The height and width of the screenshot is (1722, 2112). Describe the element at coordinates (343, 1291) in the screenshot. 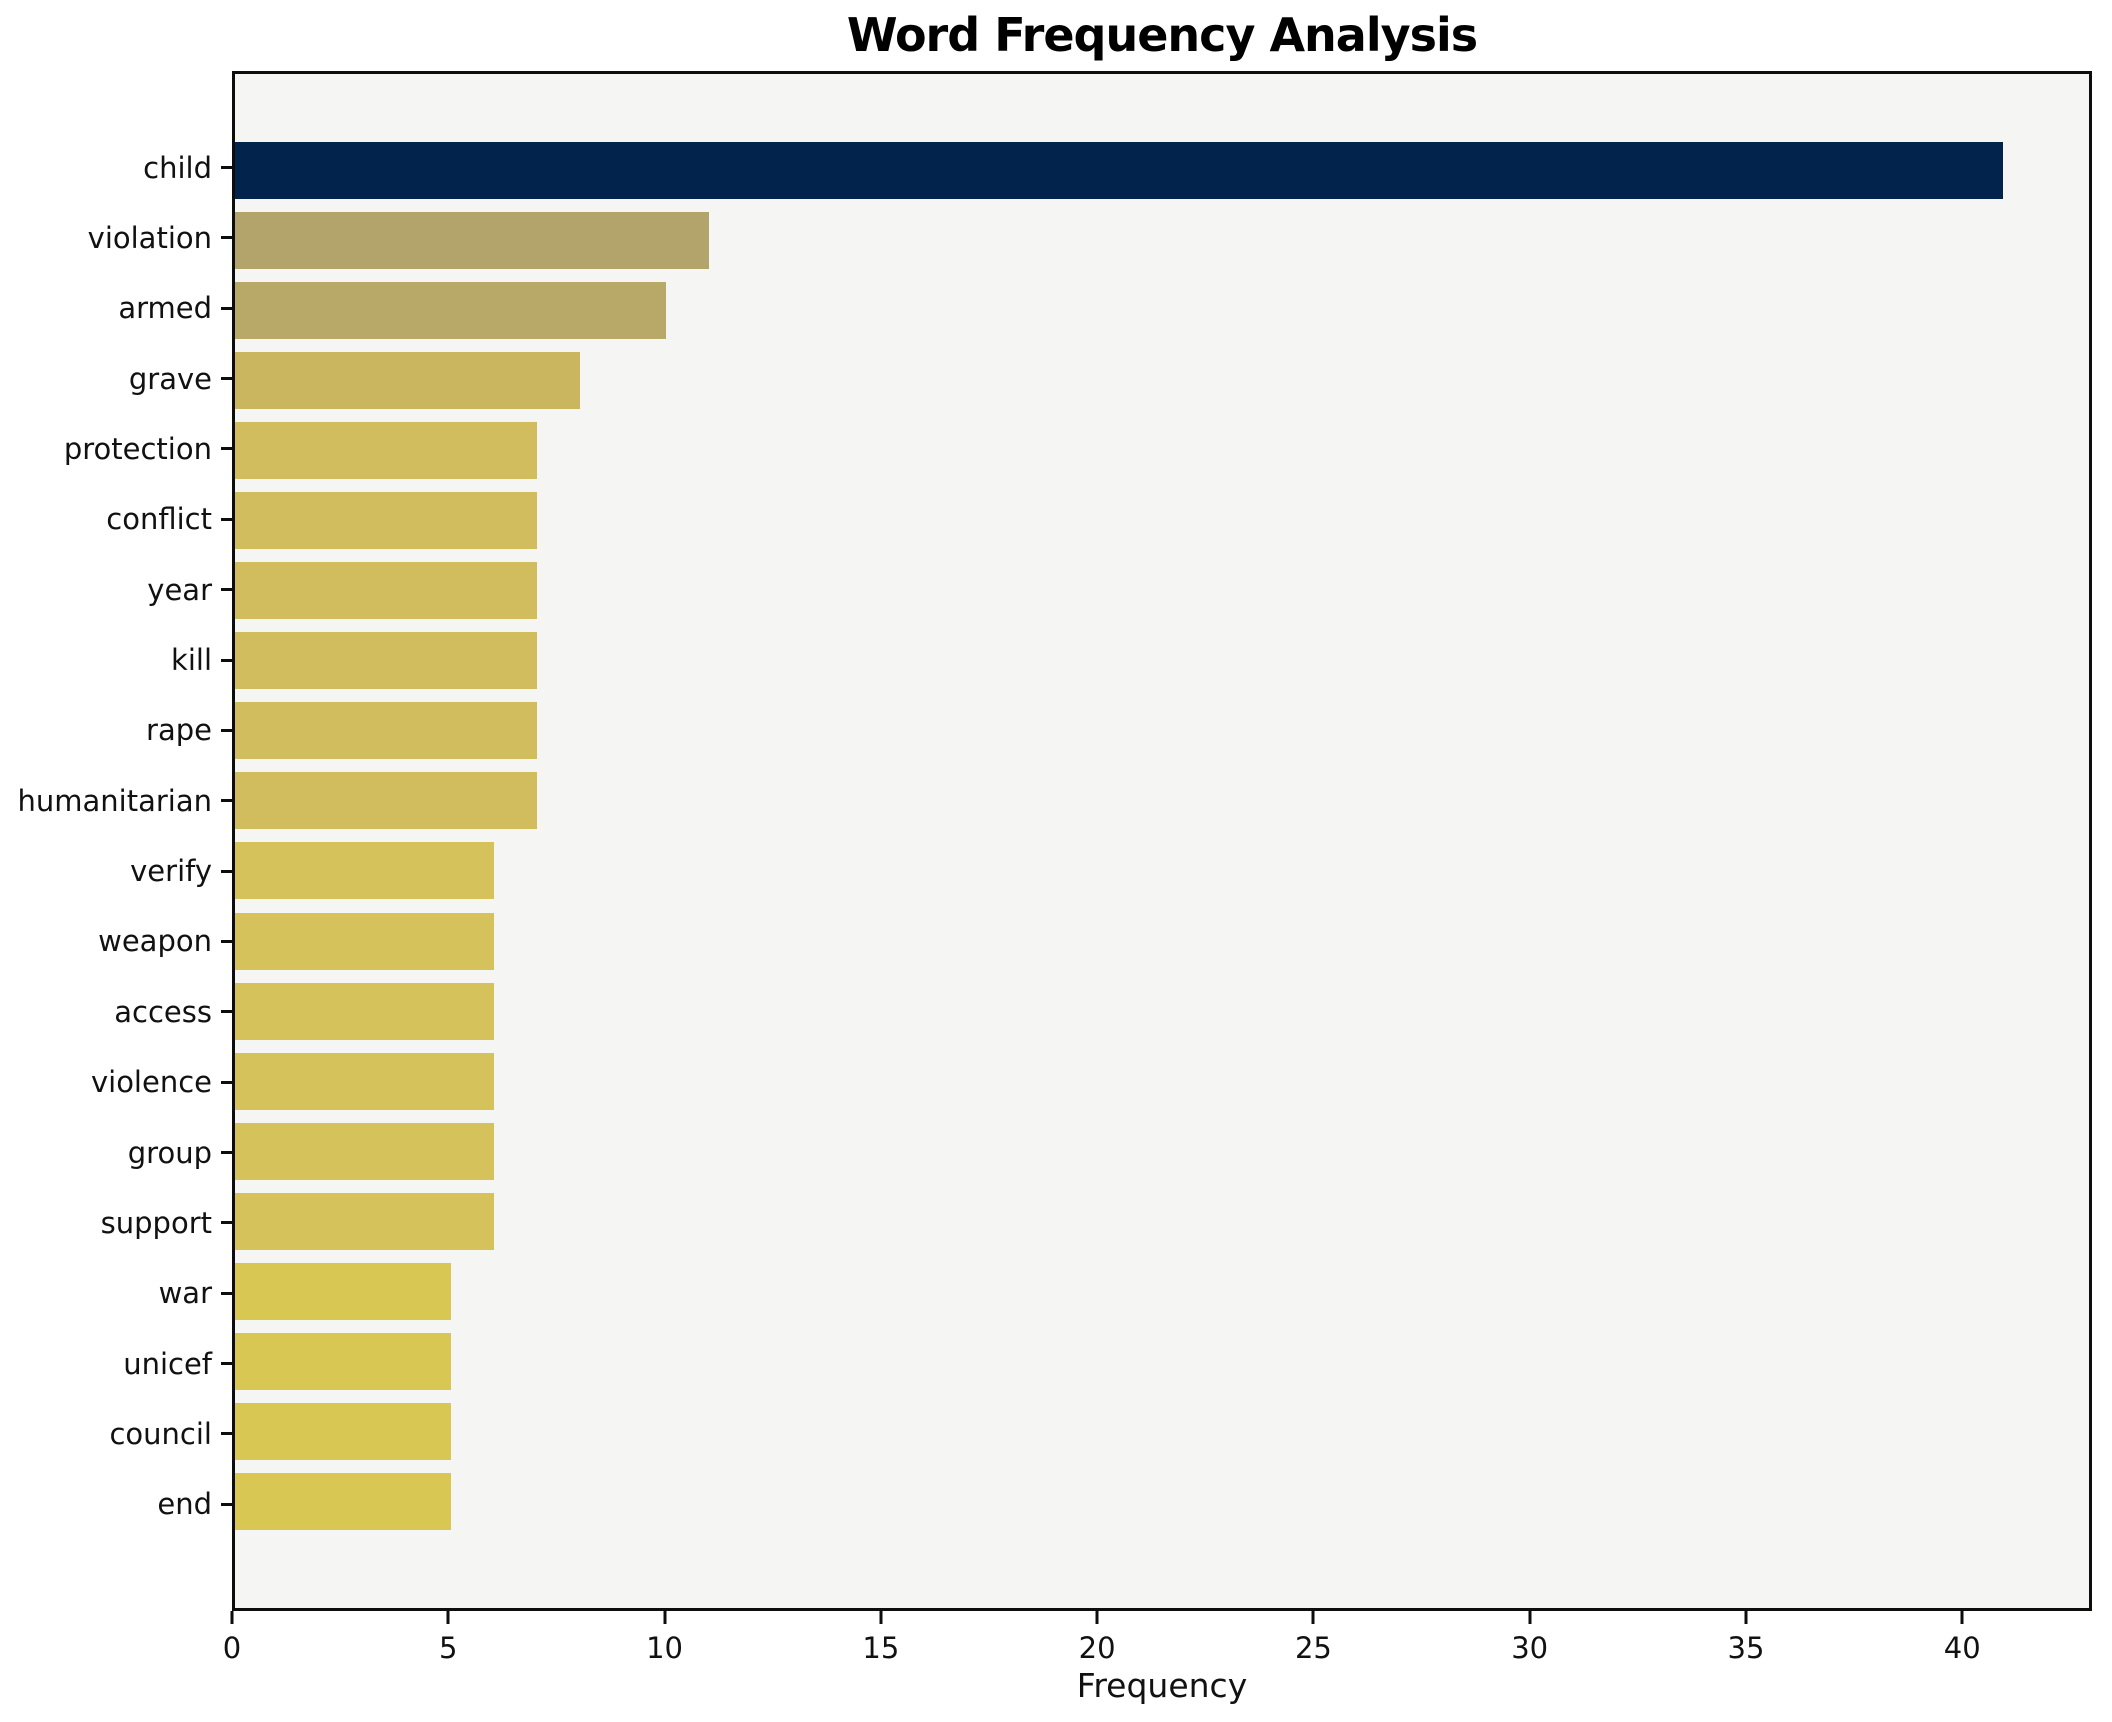

I see `bar-war` at that location.